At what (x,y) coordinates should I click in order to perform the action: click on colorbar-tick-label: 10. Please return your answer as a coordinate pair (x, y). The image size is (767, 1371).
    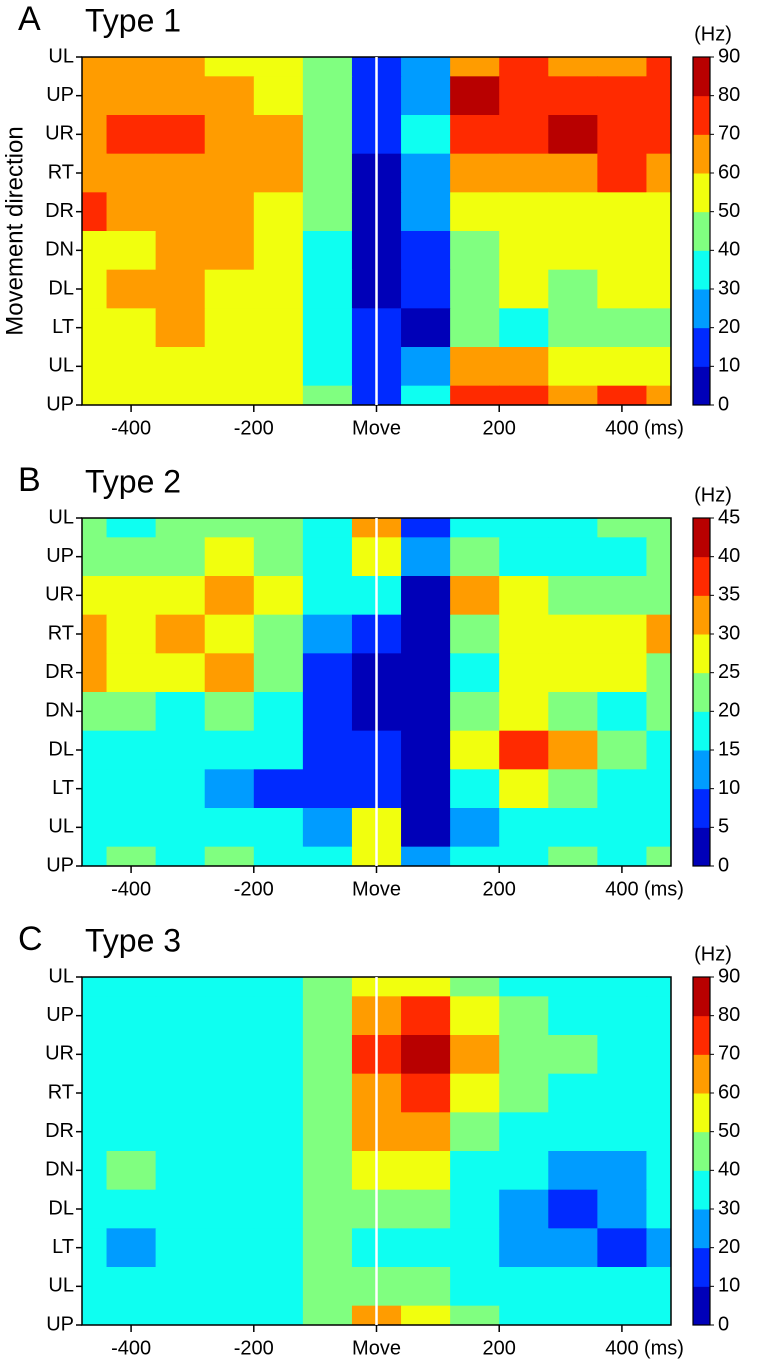
    Looking at the image, I should click on (729, 1286).